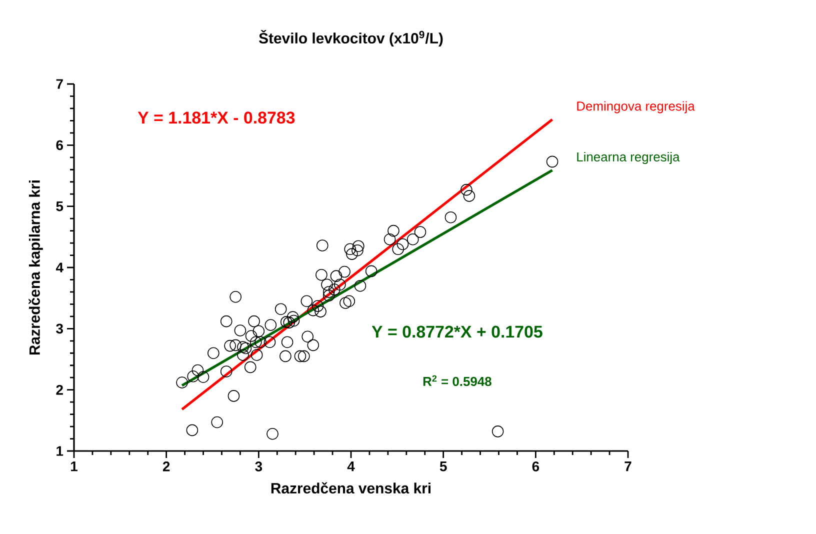 The width and height of the screenshot is (816, 534). I want to click on y-tick-label: 3, so click(59, 329).